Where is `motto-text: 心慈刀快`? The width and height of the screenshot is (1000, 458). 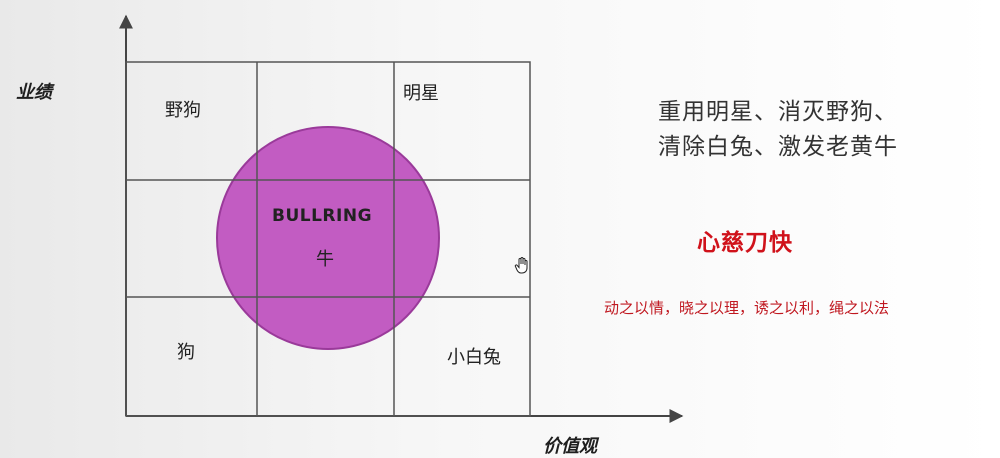
motto-text: 心慈刀快 is located at coordinates (745, 243).